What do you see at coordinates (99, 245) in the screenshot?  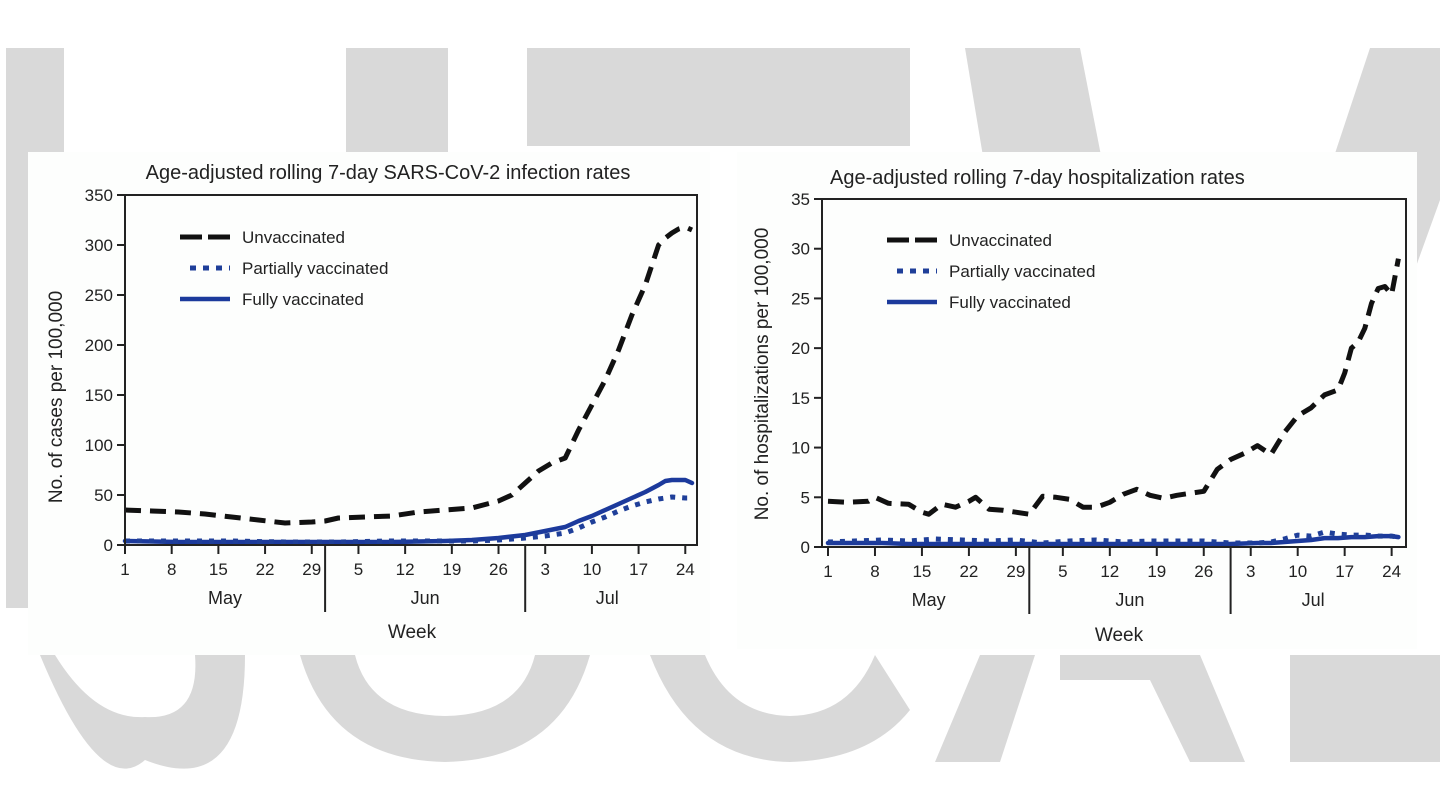 I see `y-tick-label: 300` at bounding box center [99, 245].